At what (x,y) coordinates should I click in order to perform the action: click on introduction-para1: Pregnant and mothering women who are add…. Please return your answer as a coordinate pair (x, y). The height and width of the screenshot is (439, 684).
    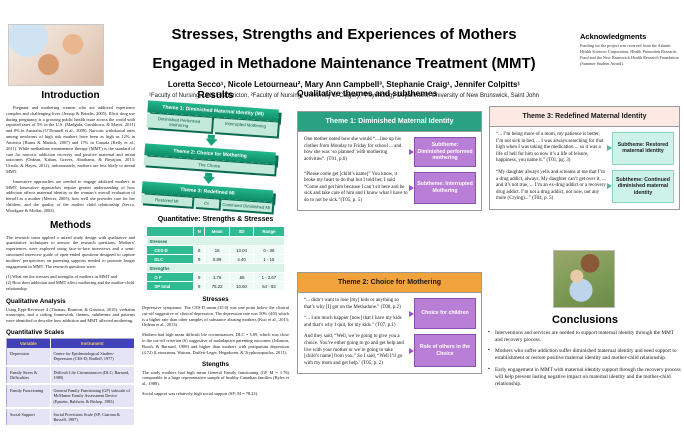
    Looking at the image, I should click on (70, 139).